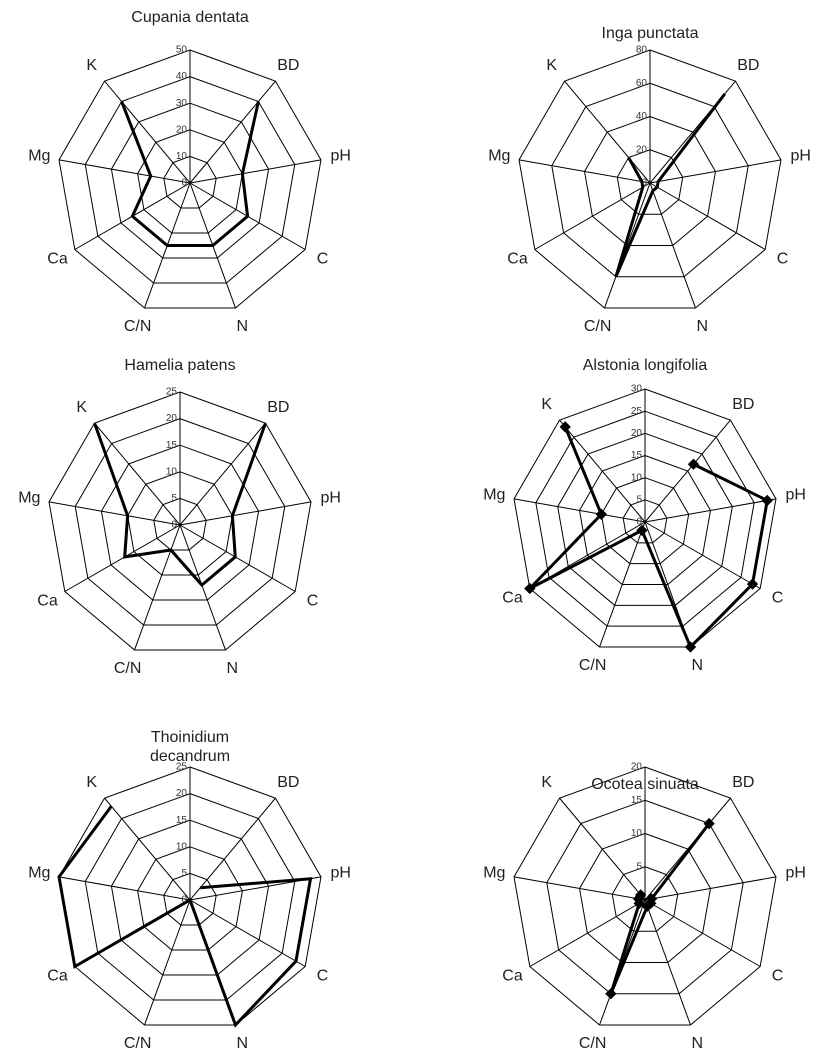 The height and width of the screenshot is (1059, 827). What do you see at coordinates (180, 365) in the screenshot?
I see `chart-title: Hamelia patens` at bounding box center [180, 365].